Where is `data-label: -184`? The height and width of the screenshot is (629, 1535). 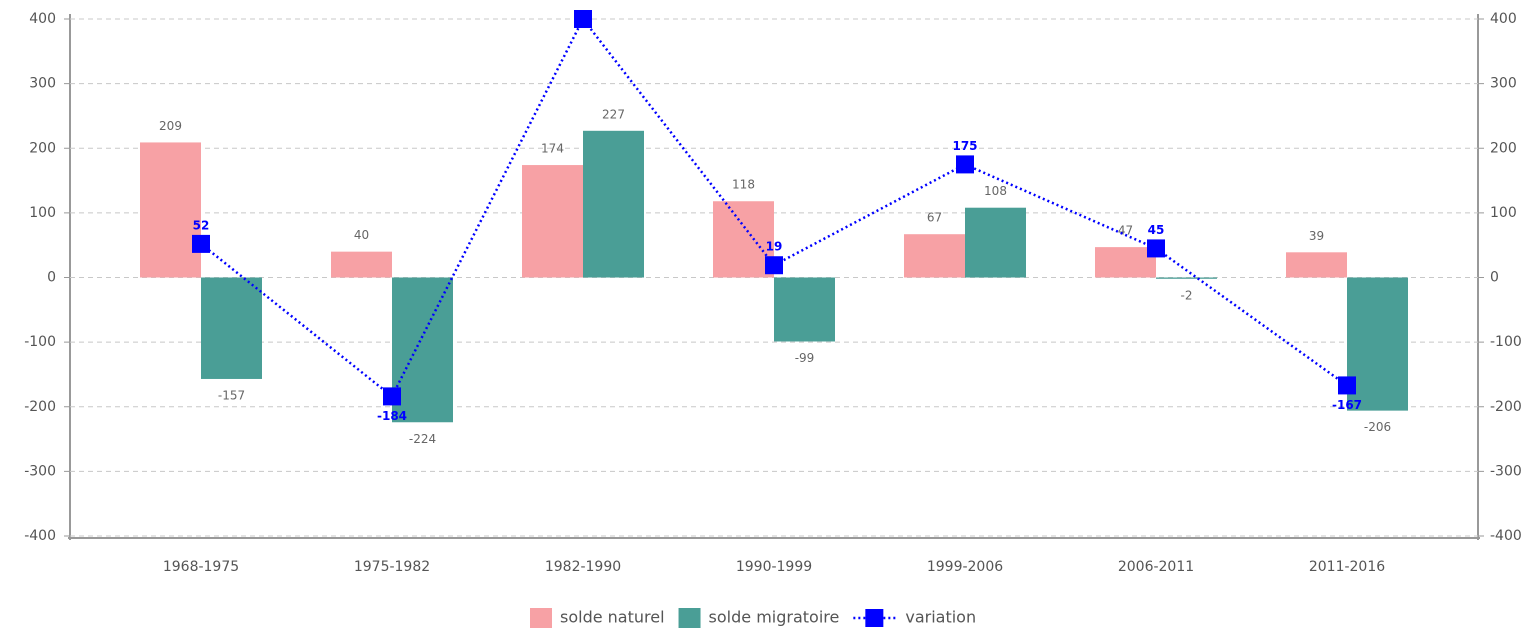
data-label: -184 is located at coordinates (392, 416).